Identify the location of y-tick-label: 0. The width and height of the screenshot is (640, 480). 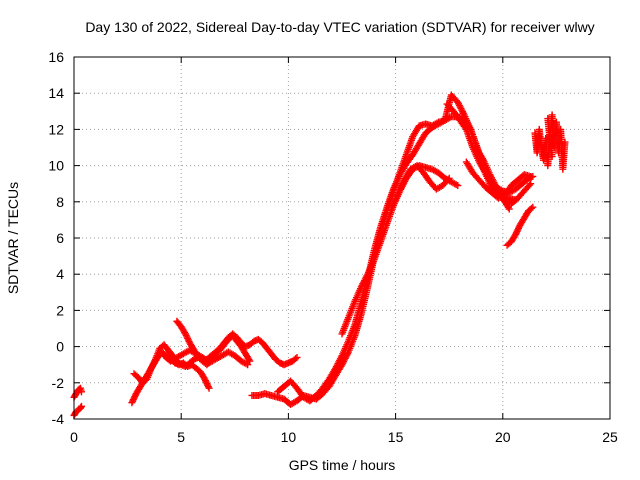
(60, 347).